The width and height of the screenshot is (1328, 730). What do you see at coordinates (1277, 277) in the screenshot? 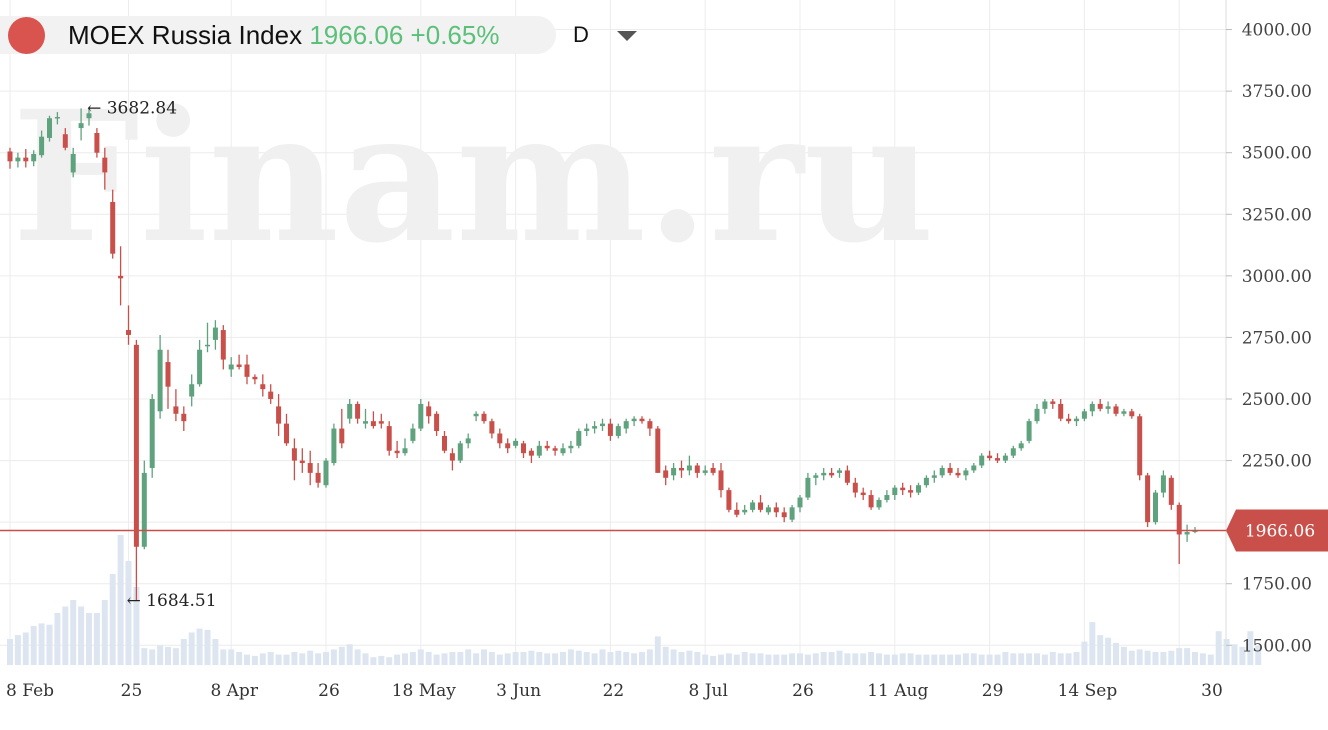
I see `y-tick-label: 3000.00` at bounding box center [1277, 277].